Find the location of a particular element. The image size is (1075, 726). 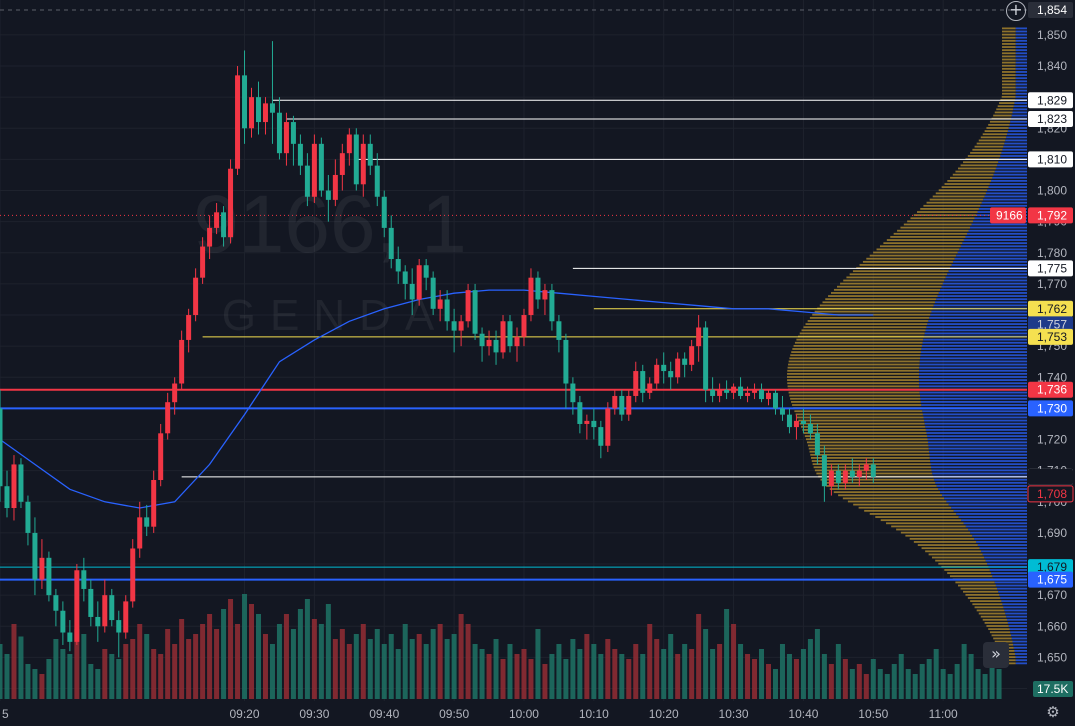

level-price-tag: 1,810 is located at coordinates (1052, 159).